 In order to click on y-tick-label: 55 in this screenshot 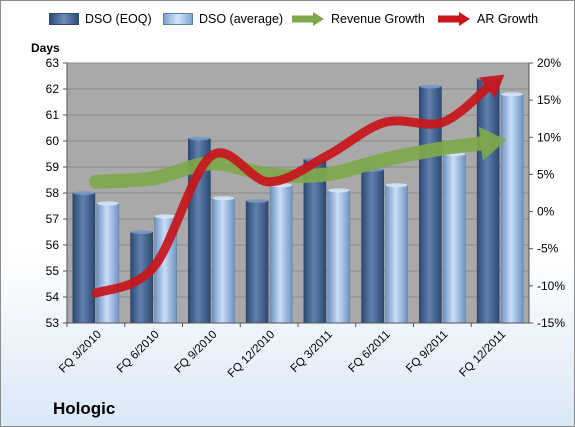, I will do `click(53, 271)`.